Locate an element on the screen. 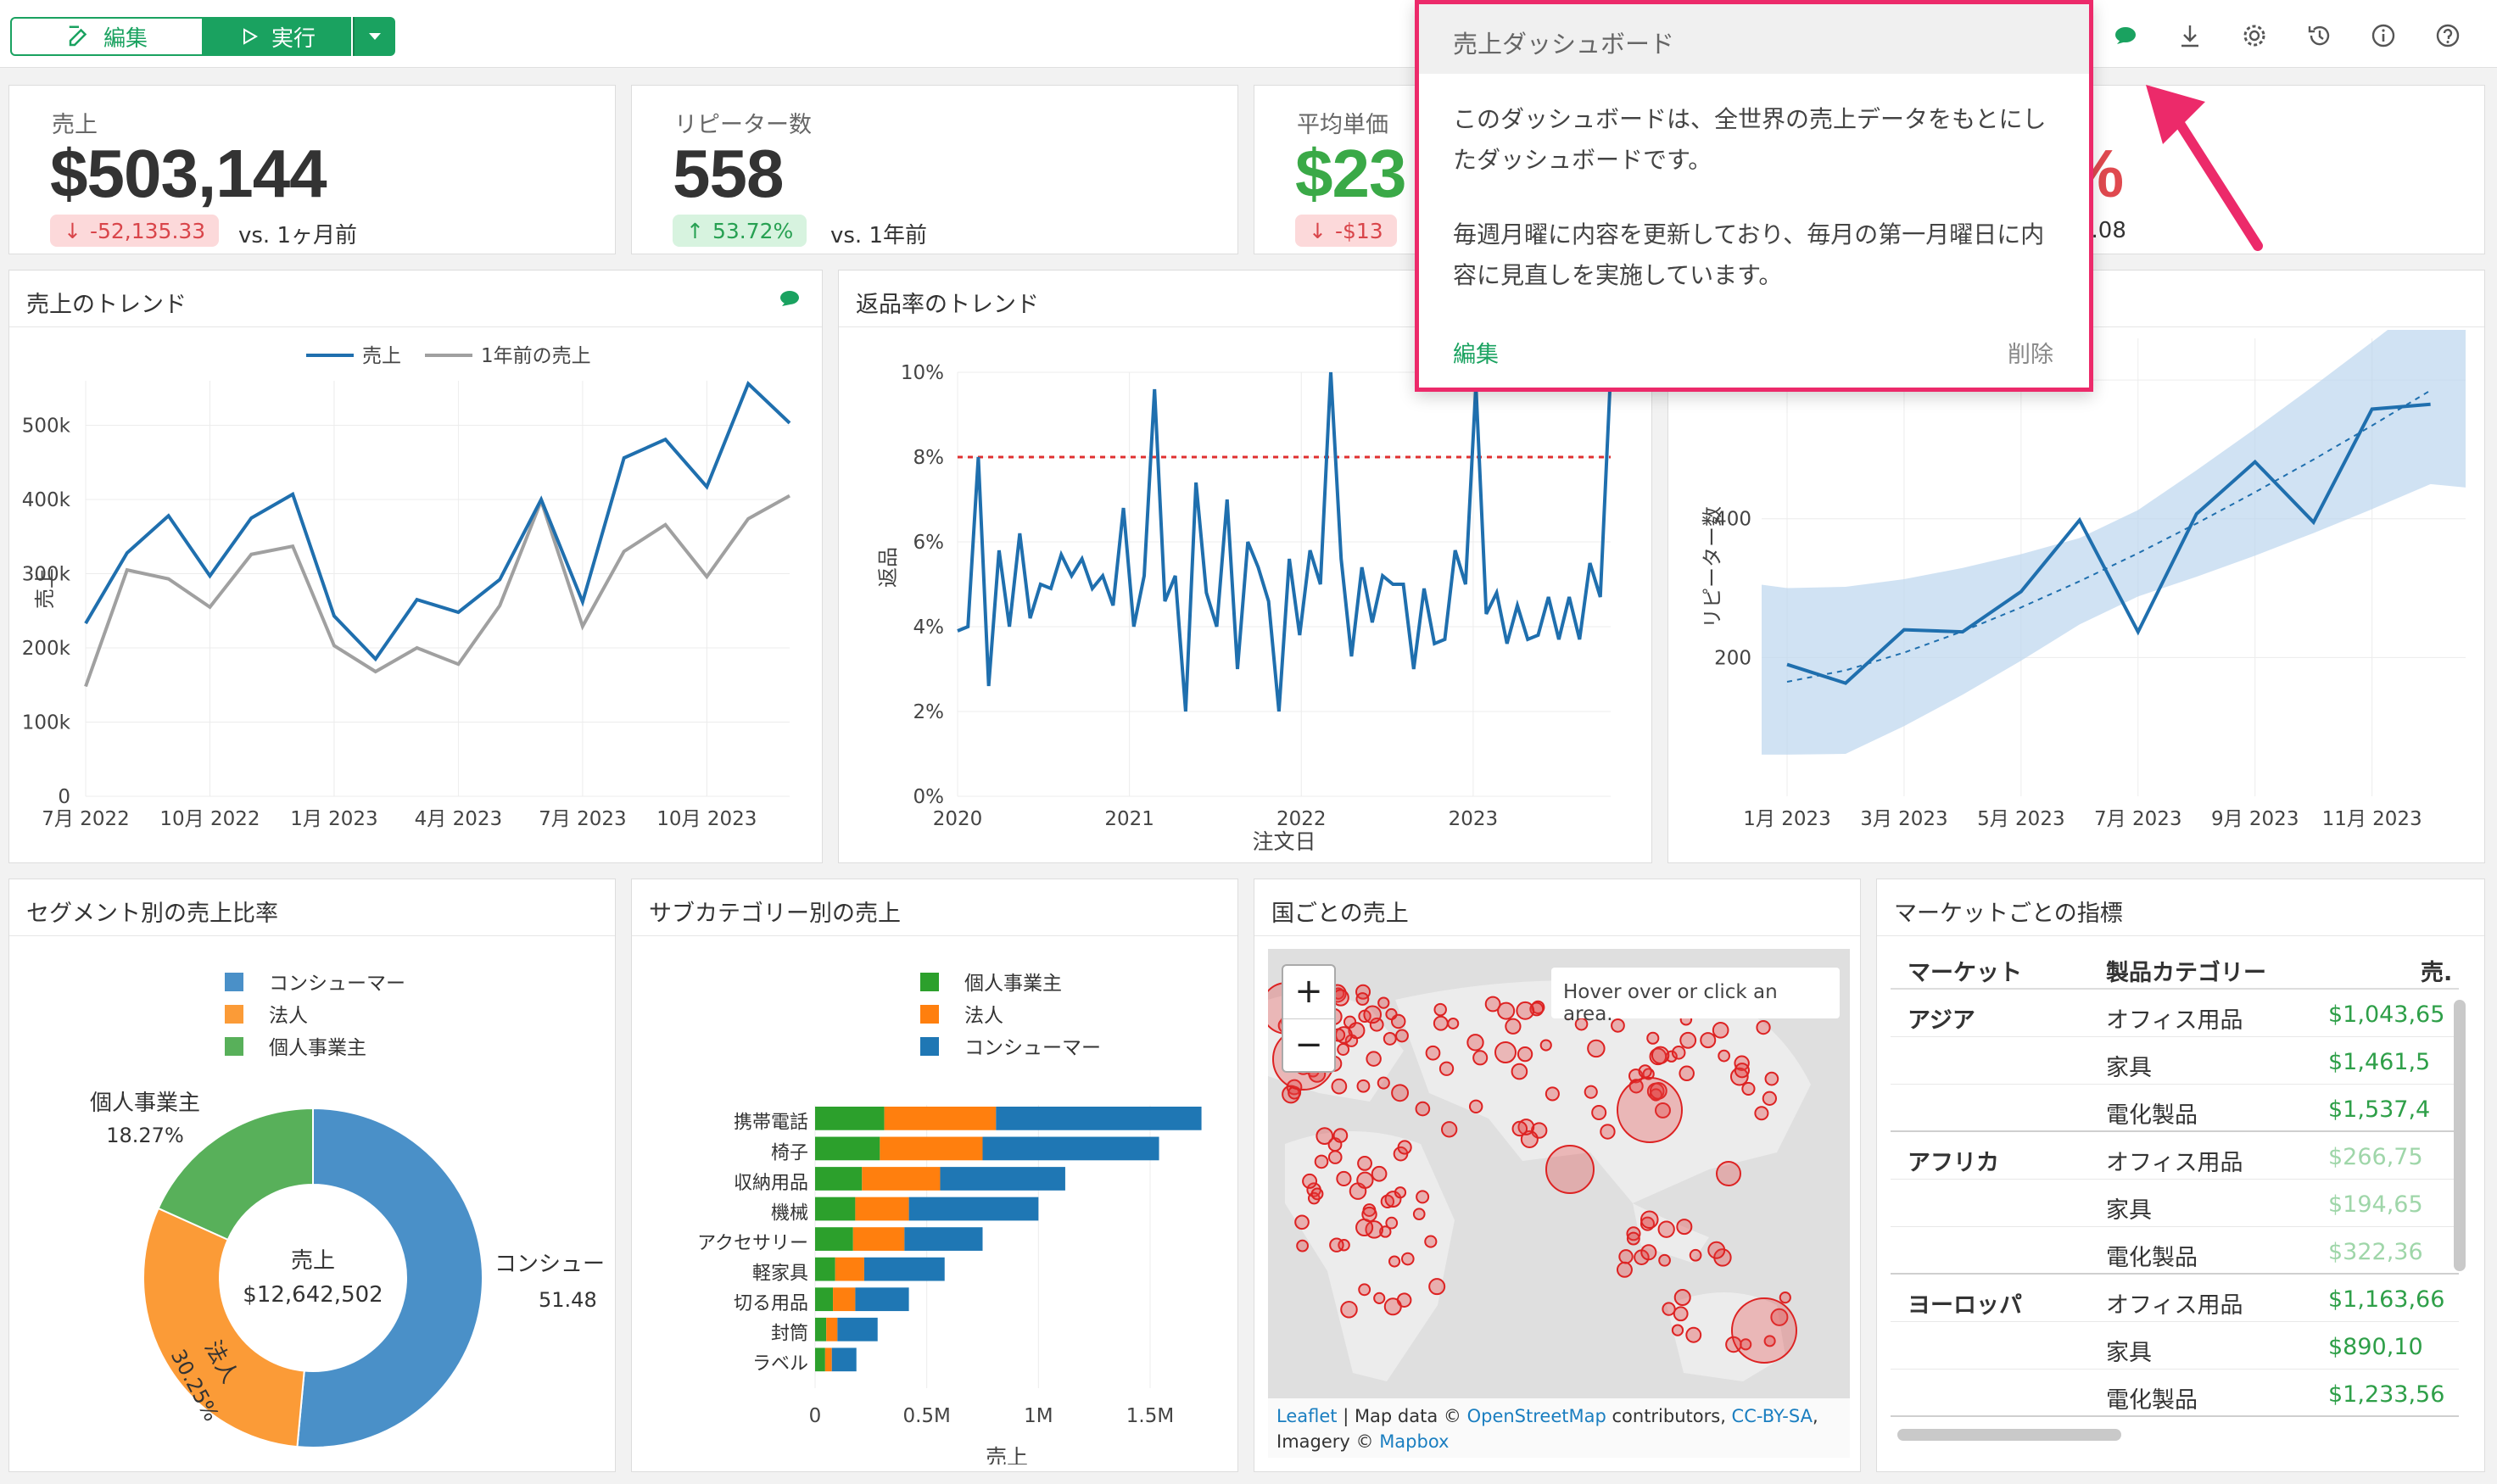 This screenshot has width=2497, height=1484. history-icon is located at coordinates (2319, 35).